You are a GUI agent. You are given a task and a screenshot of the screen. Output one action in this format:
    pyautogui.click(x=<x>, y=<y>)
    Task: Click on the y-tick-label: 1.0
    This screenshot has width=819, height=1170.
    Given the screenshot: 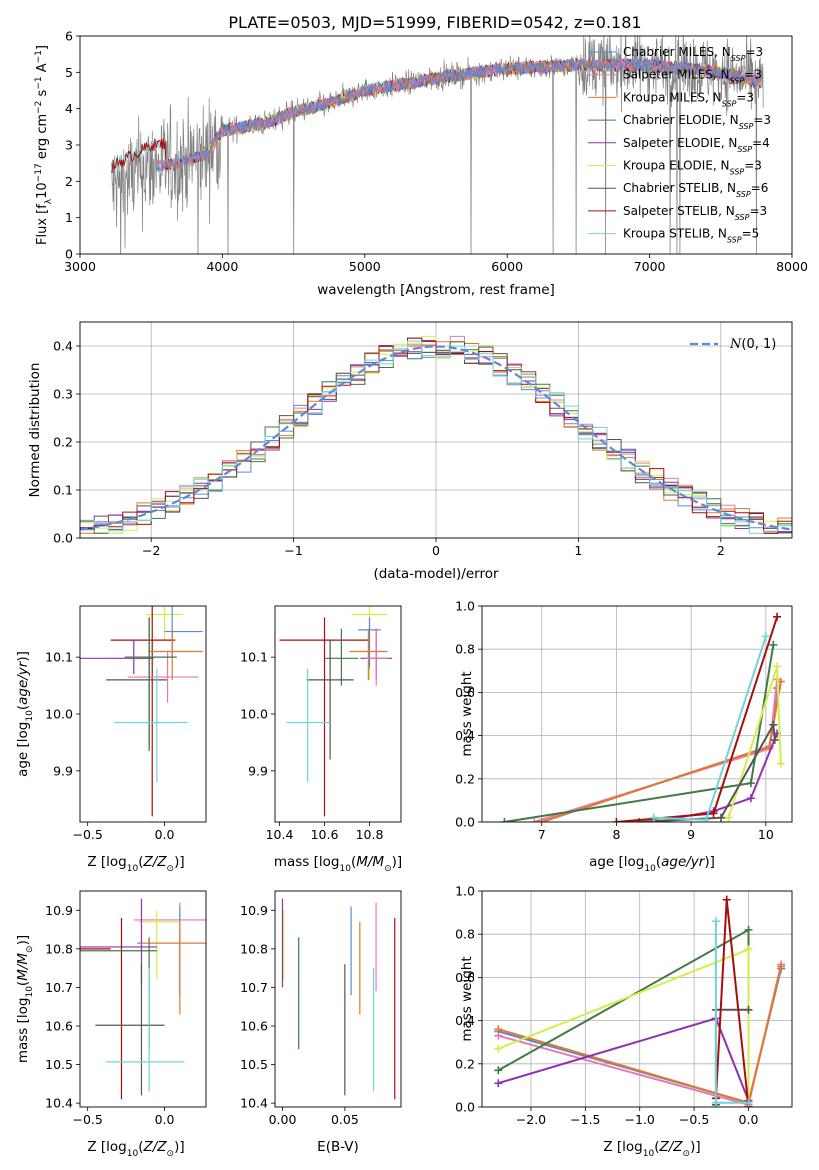 What is the action you would take?
    pyautogui.click(x=465, y=891)
    